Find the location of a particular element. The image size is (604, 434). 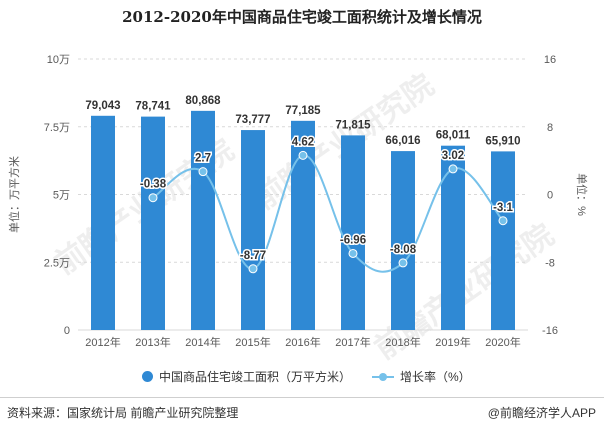

legend-line-label: 增长率（%） is located at coordinates (435, 377).